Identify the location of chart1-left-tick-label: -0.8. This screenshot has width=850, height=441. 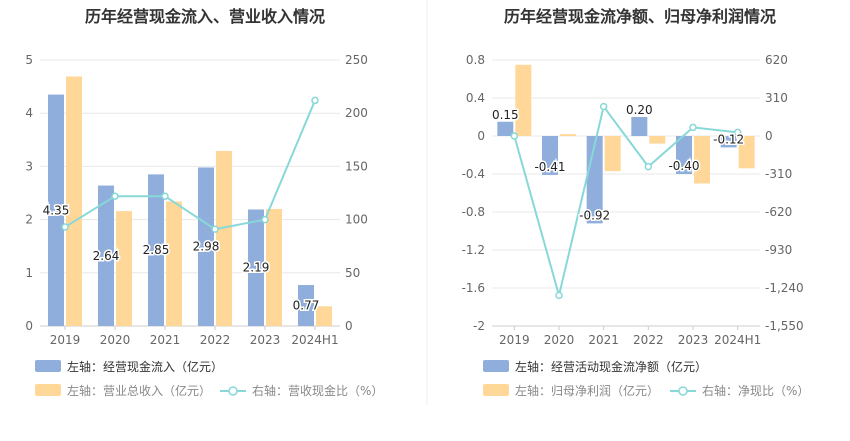
(473, 212).